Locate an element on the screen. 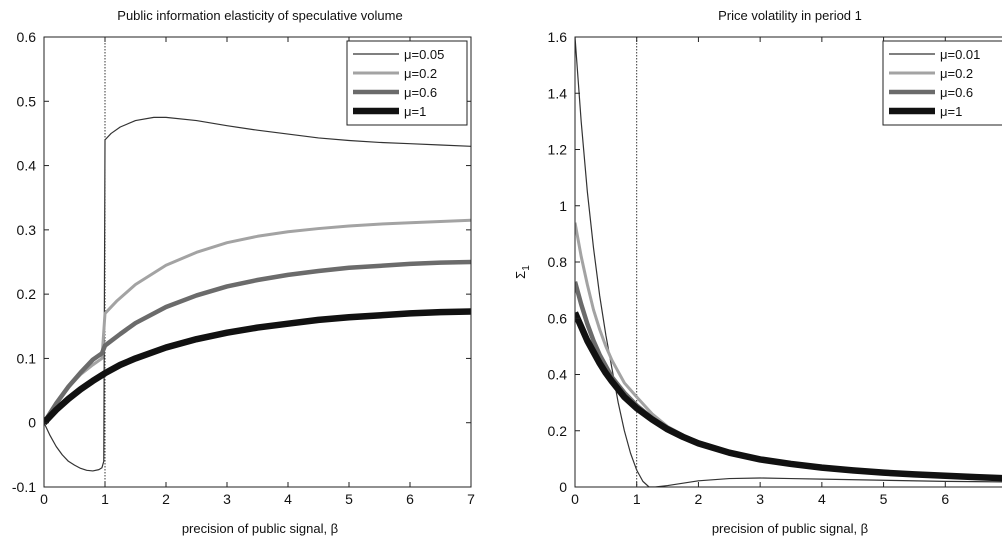 The height and width of the screenshot is (540, 1002). volatility-x-tick-label-2: 2 is located at coordinates (699, 499).